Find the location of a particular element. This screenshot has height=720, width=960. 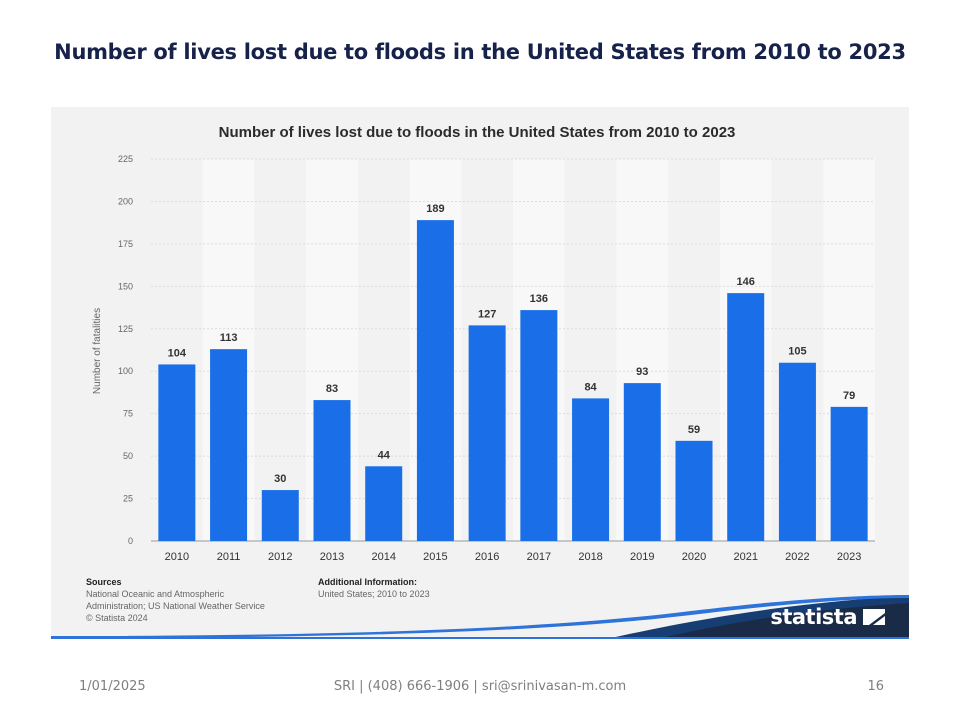

wave-dark-shape is located at coordinates (785, 620).